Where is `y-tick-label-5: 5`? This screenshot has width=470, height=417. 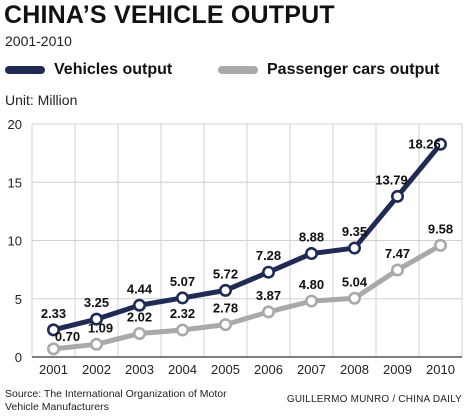
y-tick-label-5: 5 is located at coordinates (18, 299).